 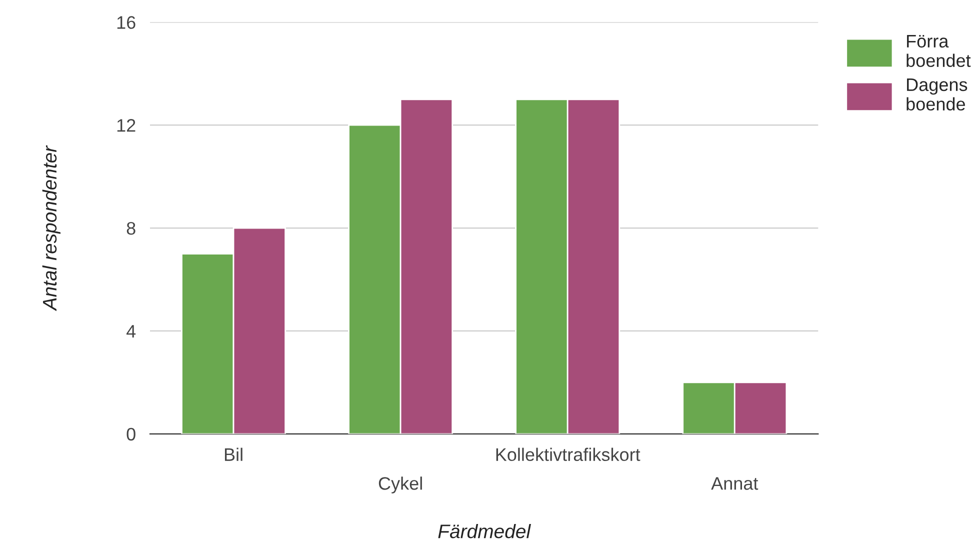 I want to click on y-tick-label: 4, so click(x=131, y=331).